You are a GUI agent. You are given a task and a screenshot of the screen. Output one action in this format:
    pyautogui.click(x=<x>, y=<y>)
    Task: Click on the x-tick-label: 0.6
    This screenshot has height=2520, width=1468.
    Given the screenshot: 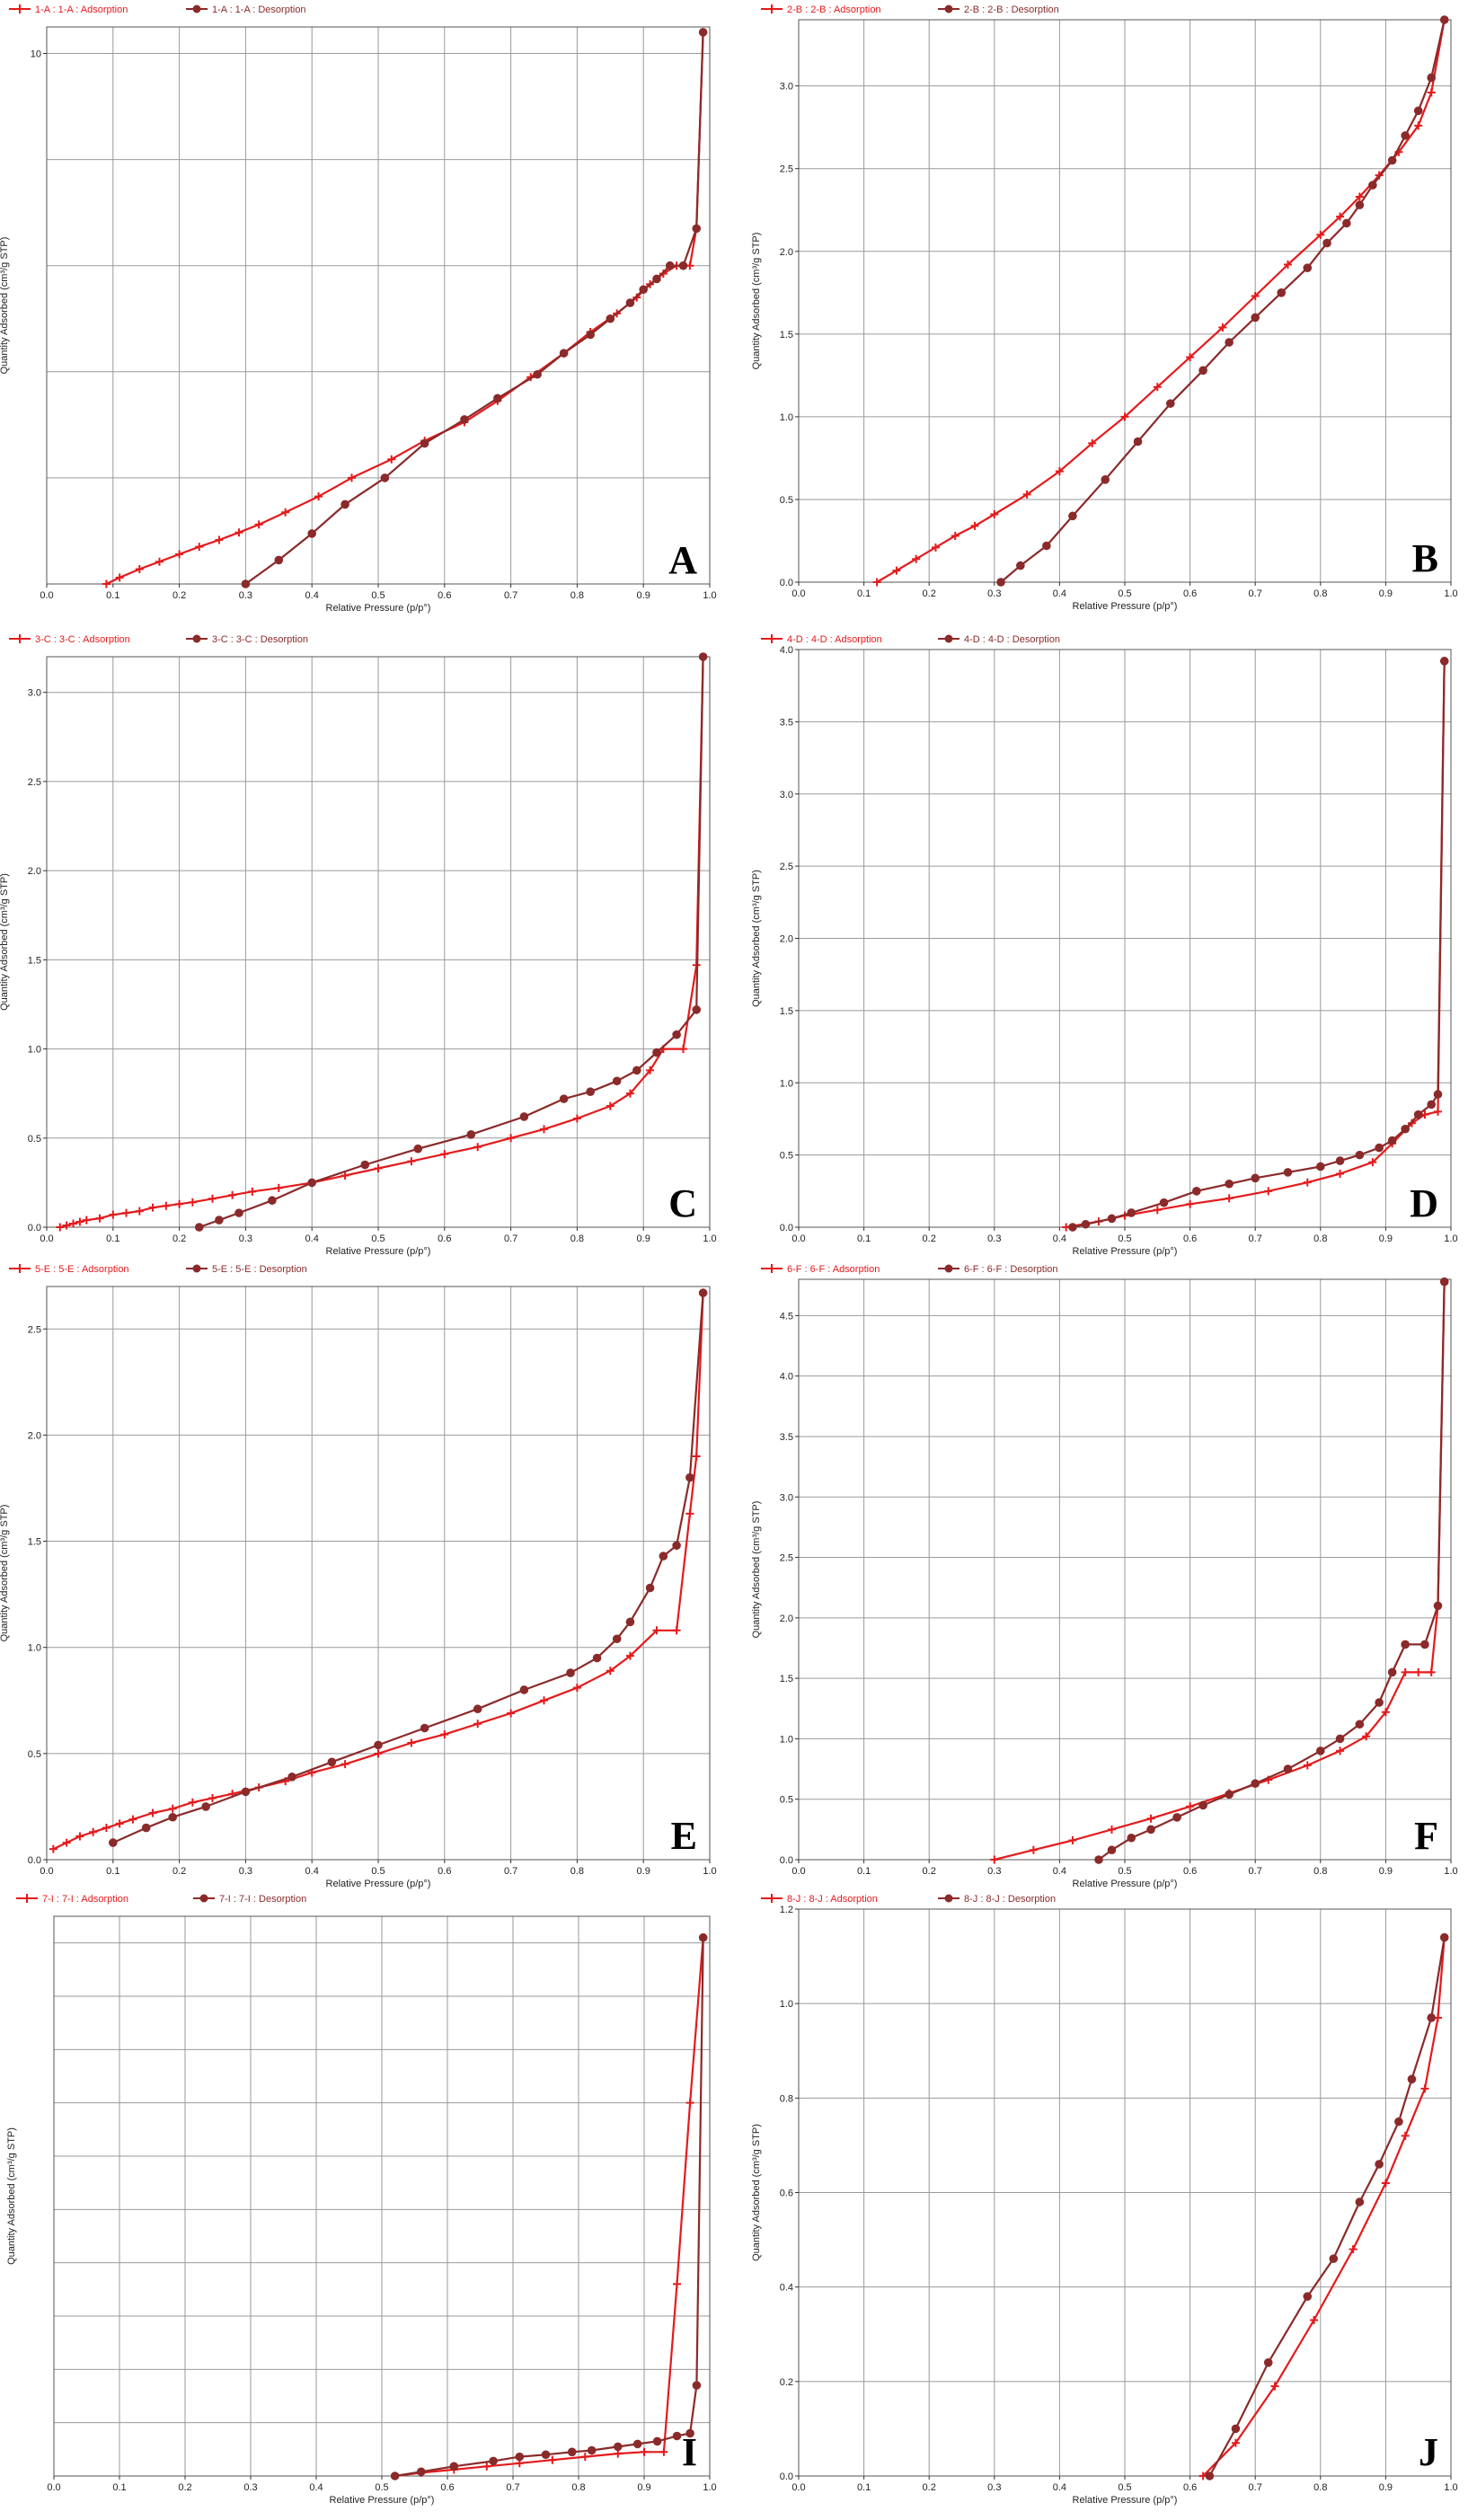 What is the action you would take?
    pyautogui.click(x=1190, y=2488)
    